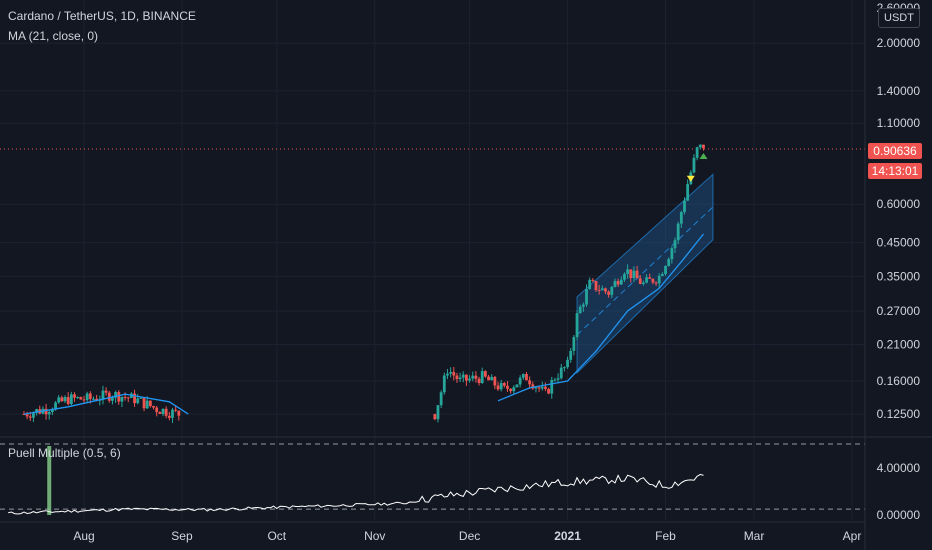  Describe the element at coordinates (64, 453) in the screenshot. I see `indicator-legend: Puell Multiple (0.5, 6)` at that location.